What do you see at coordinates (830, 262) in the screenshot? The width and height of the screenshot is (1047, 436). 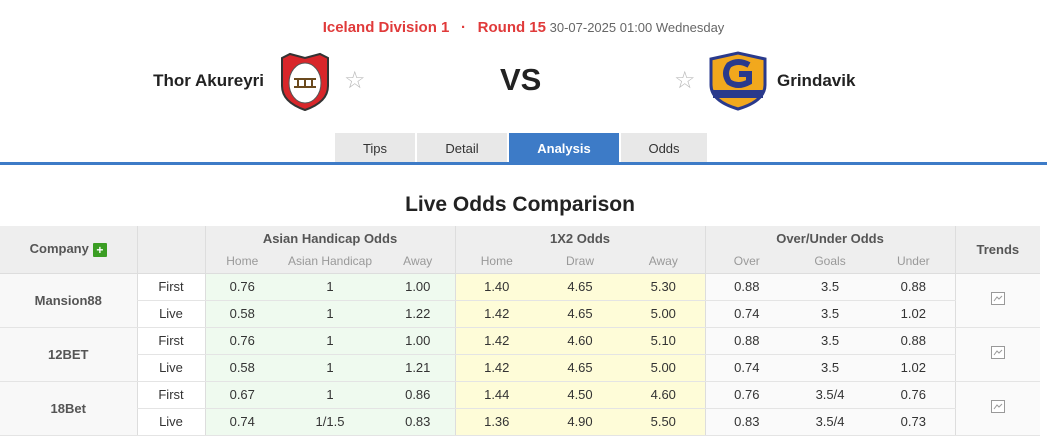 I see `subheader-ou-goals: Goals` at bounding box center [830, 262].